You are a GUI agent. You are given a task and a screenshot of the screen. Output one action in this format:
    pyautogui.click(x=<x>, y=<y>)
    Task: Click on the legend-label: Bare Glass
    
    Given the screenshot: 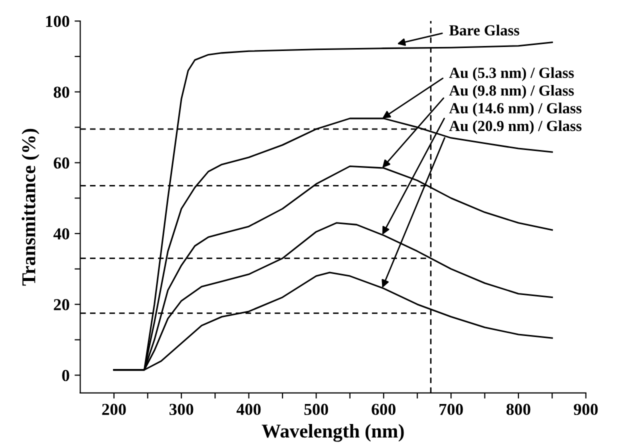 What is the action you would take?
    pyautogui.click(x=484, y=30)
    